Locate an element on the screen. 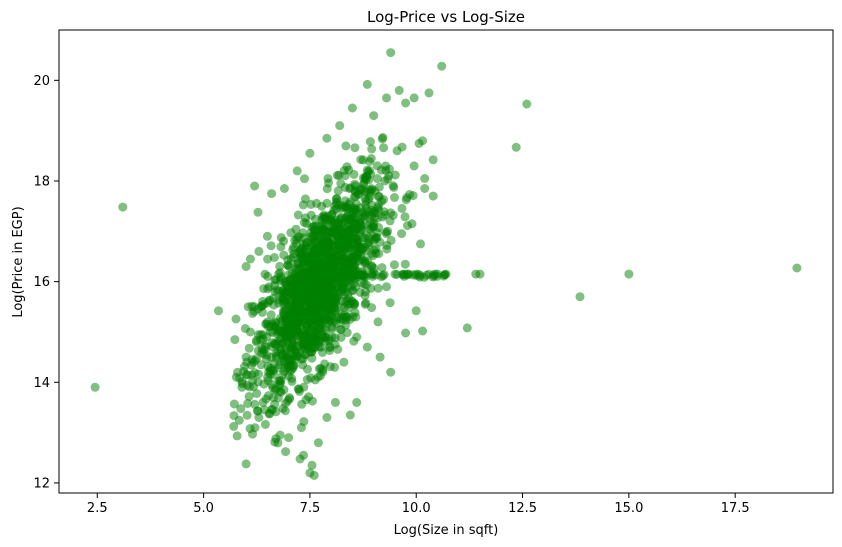 This screenshot has height=547, width=842. x-tick-label: 2.5 is located at coordinates (97, 508).